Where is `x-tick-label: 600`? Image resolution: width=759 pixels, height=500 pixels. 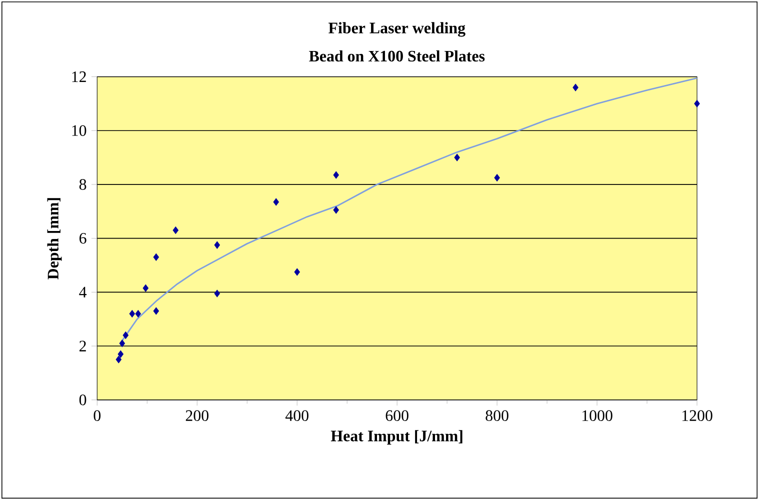 x-tick-label: 600 is located at coordinates (397, 415).